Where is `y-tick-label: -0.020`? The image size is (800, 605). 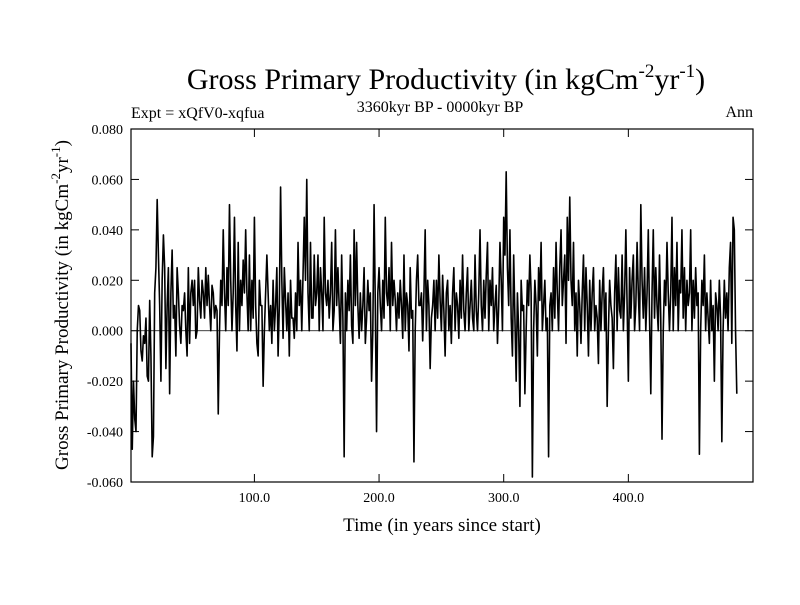 y-tick-label: -0.020 is located at coordinates (105, 382).